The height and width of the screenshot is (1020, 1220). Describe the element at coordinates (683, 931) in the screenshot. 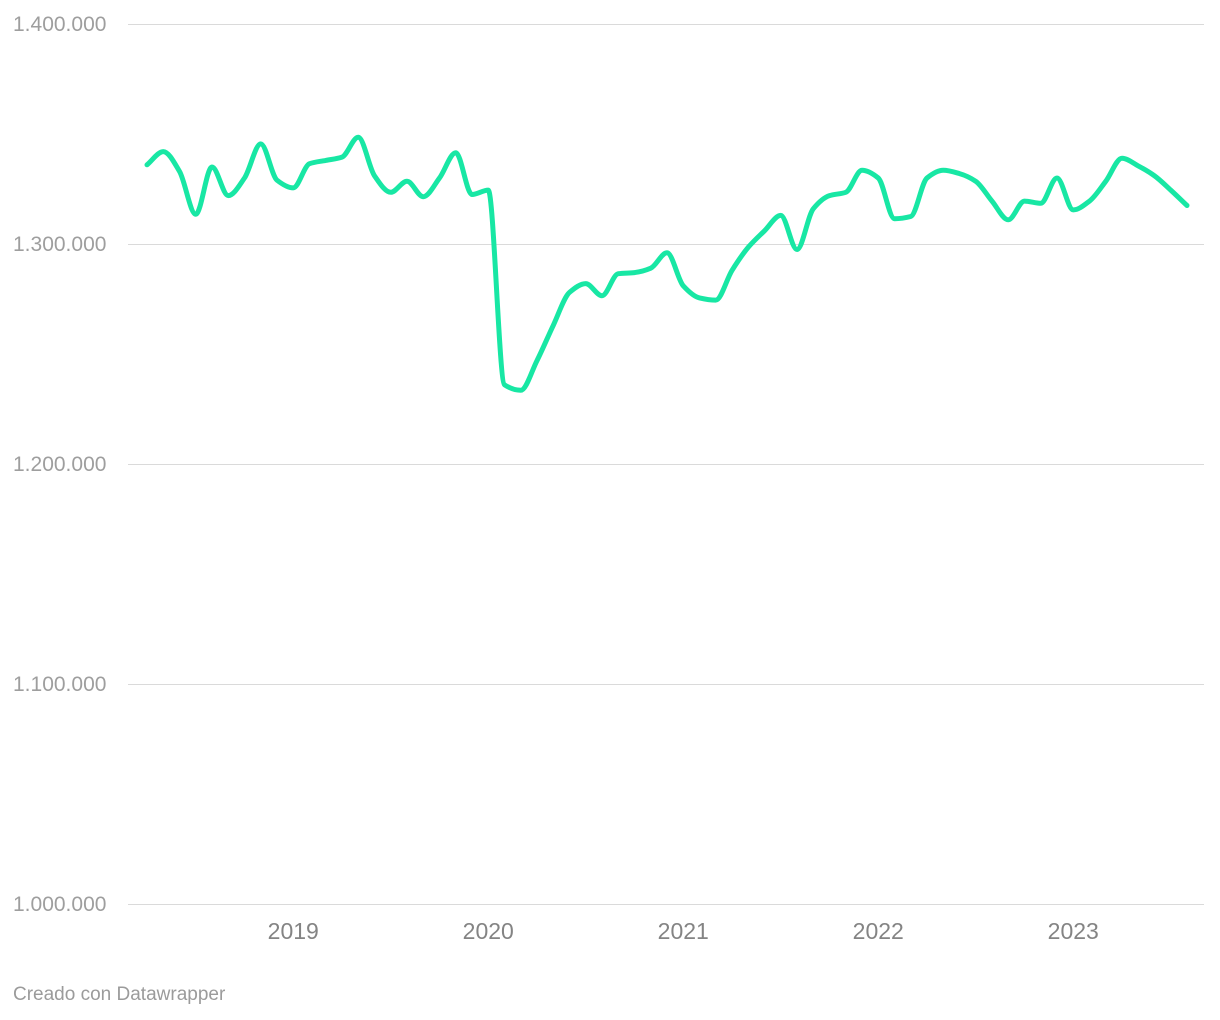

I see `x-axis-tick-label: 2021` at that location.